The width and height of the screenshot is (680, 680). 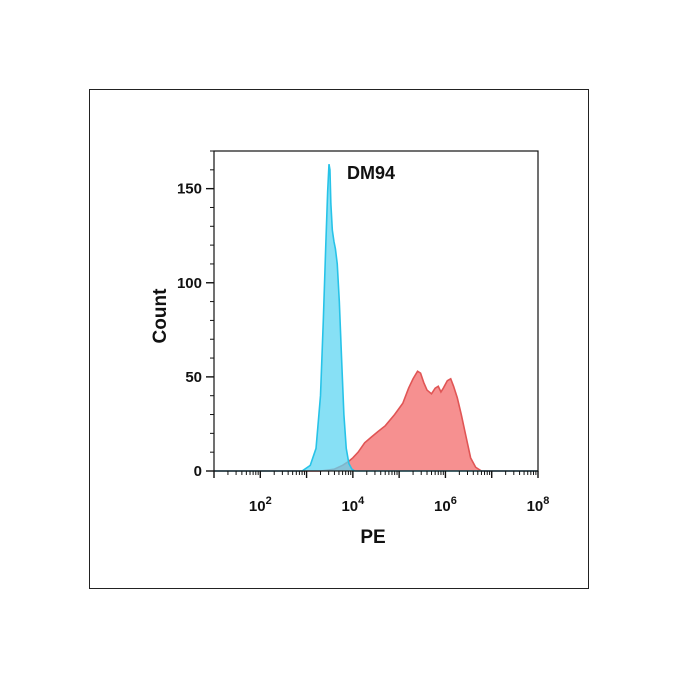 I want to click on y-axis: 0 50 100 150, so click(x=195, y=315).